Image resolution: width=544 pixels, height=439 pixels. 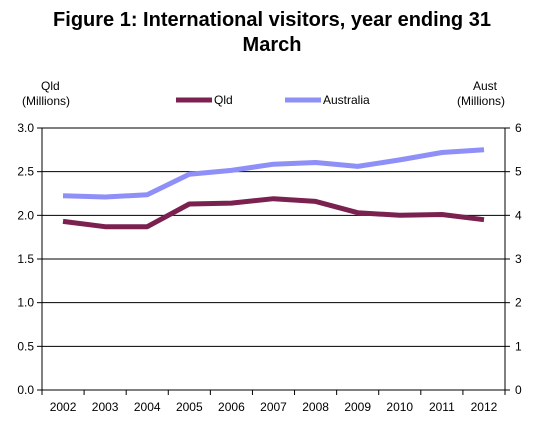 I want to click on x-axis-tick-label: 2004, so click(x=147, y=407).